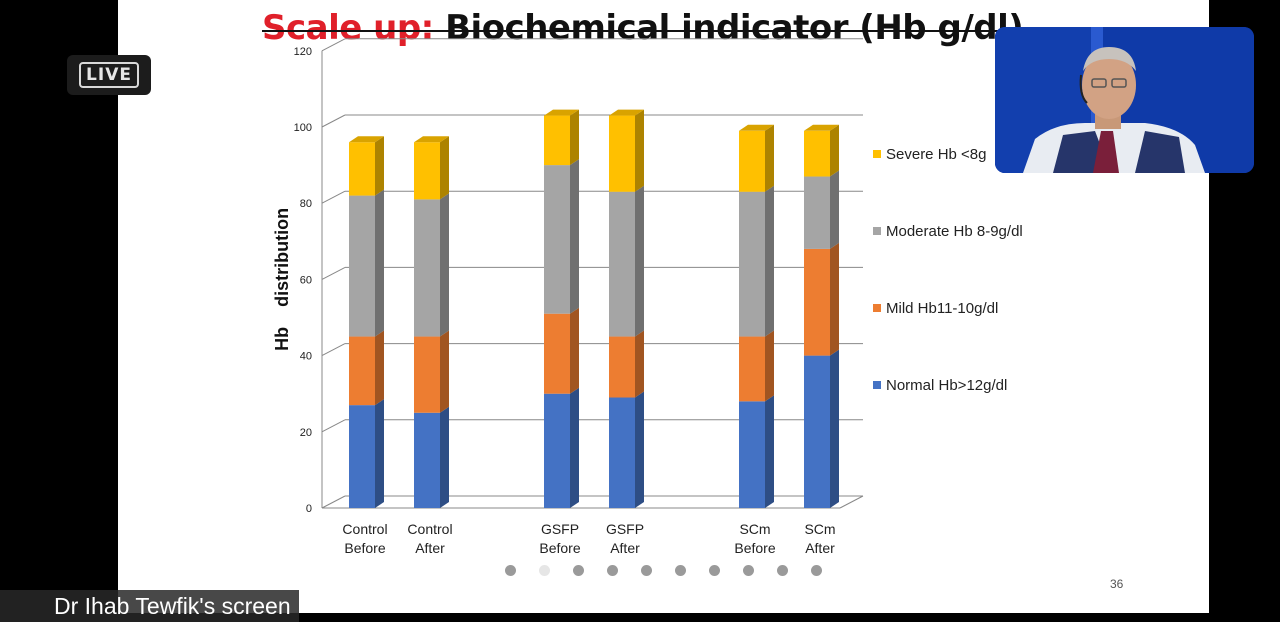 This screenshot has width=1280, height=622. What do you see at coordinates (1003, 308) in the screenshot?
I see `legend-item-mild: Mild Hb11-10g/dl` at bounding box center [1003, 308].